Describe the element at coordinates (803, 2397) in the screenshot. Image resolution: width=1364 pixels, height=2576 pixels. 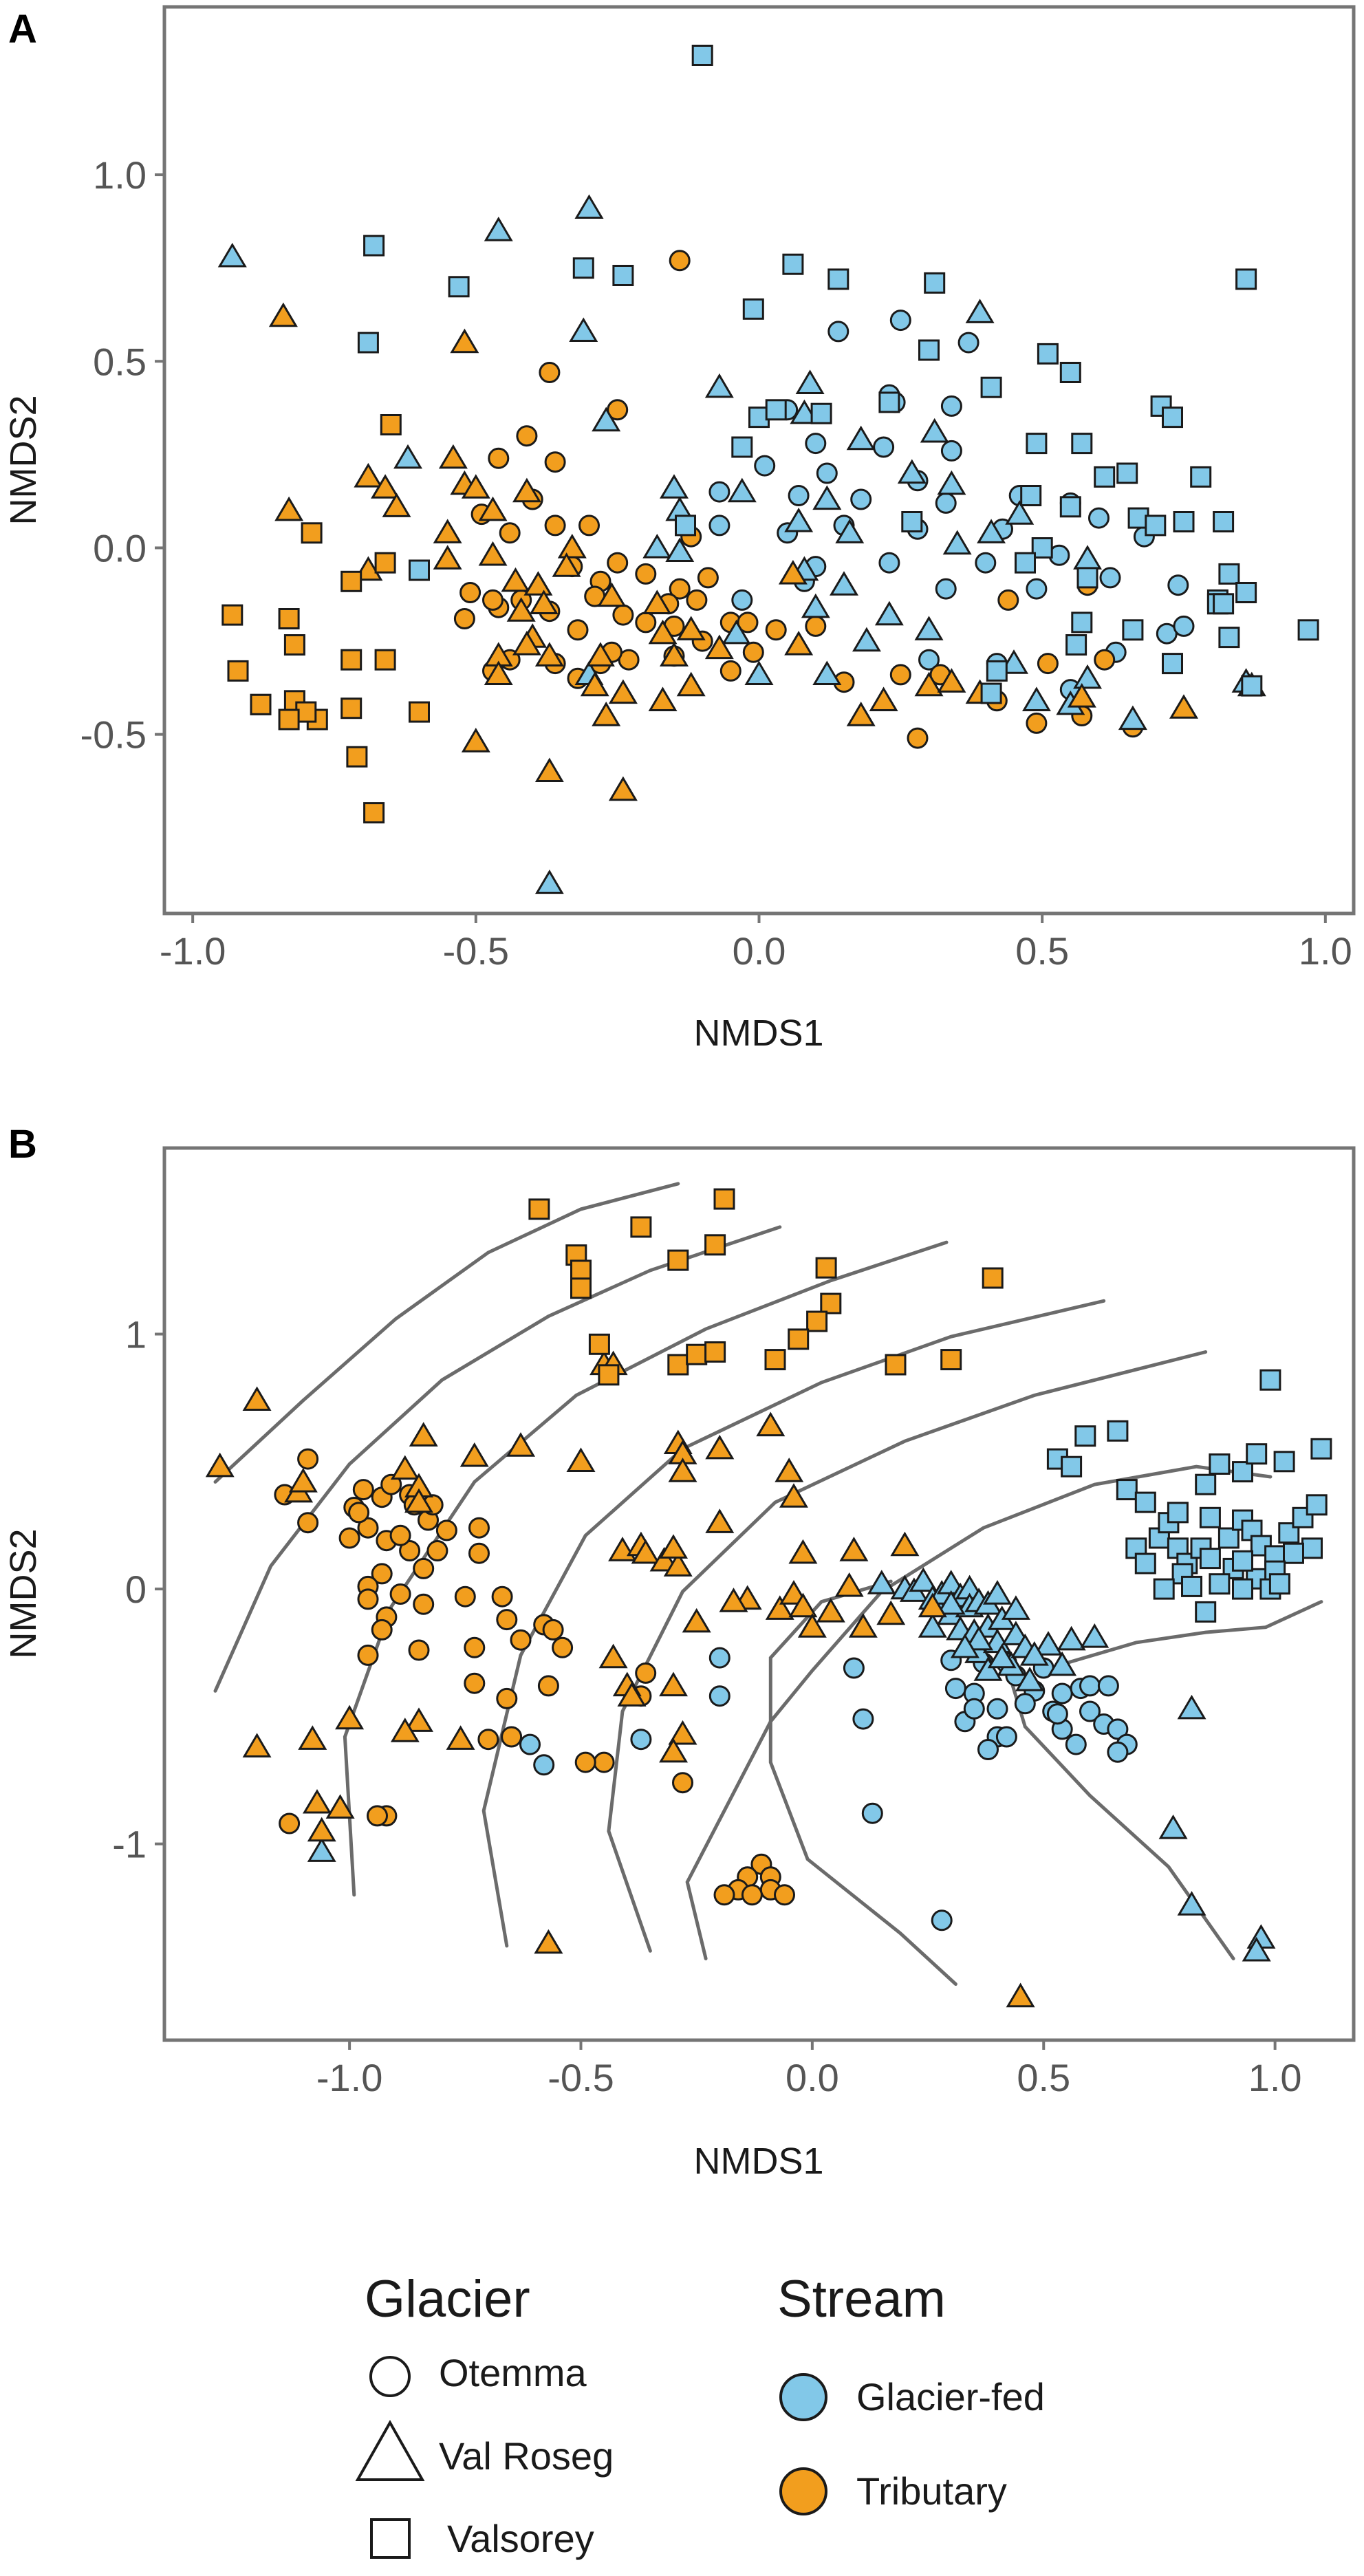
I see `legend-glacier-fed-swatch` at that location.